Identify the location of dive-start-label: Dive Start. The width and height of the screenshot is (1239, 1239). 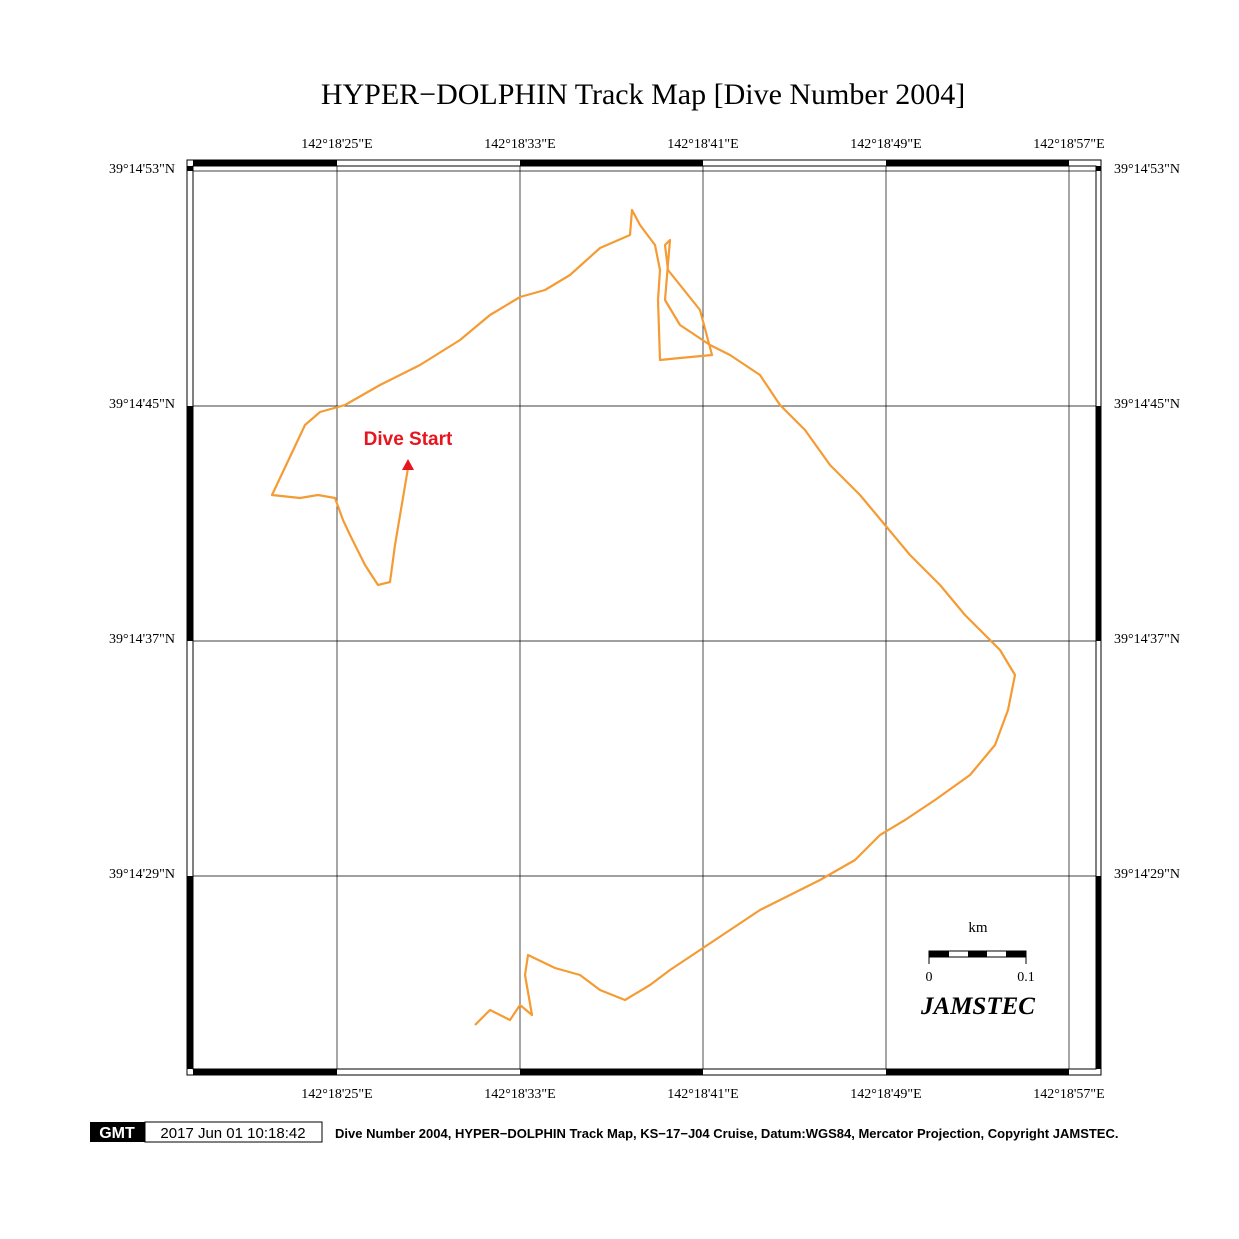
(408, 439).